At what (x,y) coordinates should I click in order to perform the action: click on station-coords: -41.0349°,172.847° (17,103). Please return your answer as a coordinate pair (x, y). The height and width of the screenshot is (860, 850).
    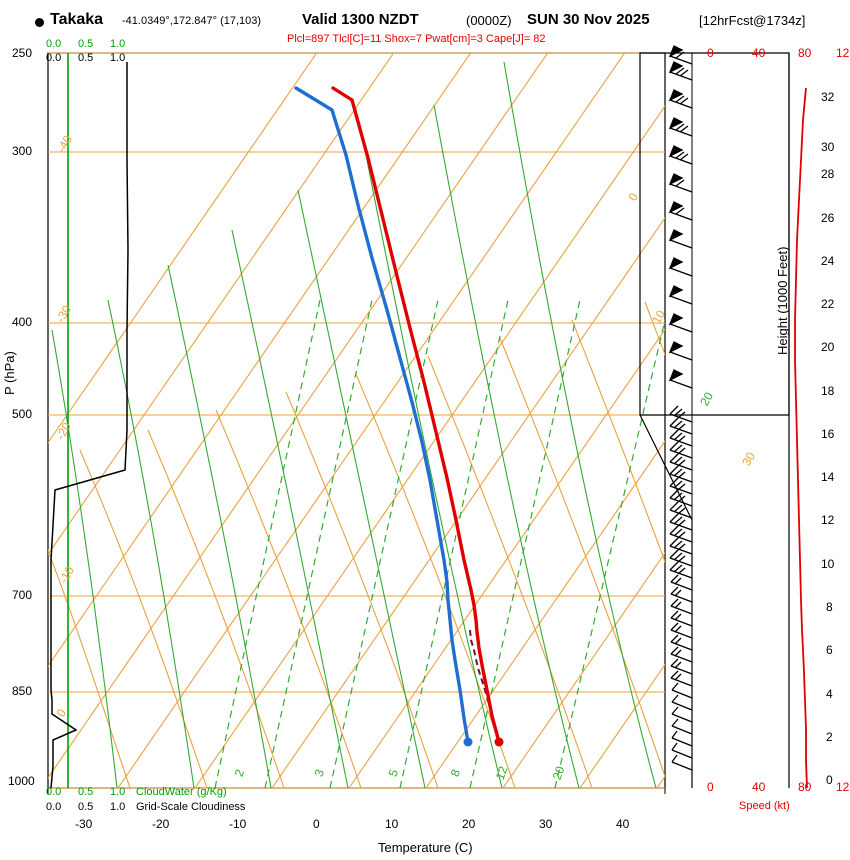
    Looking at the image, I should click on (192, 21).